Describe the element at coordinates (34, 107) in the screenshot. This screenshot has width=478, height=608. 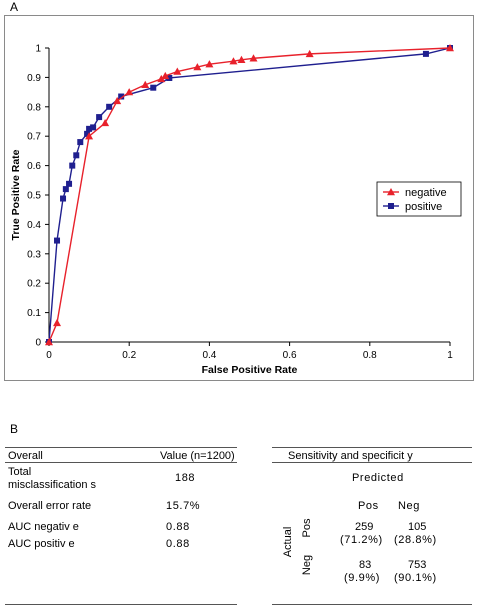
I see `y-tick-label: 0.8` at that location.